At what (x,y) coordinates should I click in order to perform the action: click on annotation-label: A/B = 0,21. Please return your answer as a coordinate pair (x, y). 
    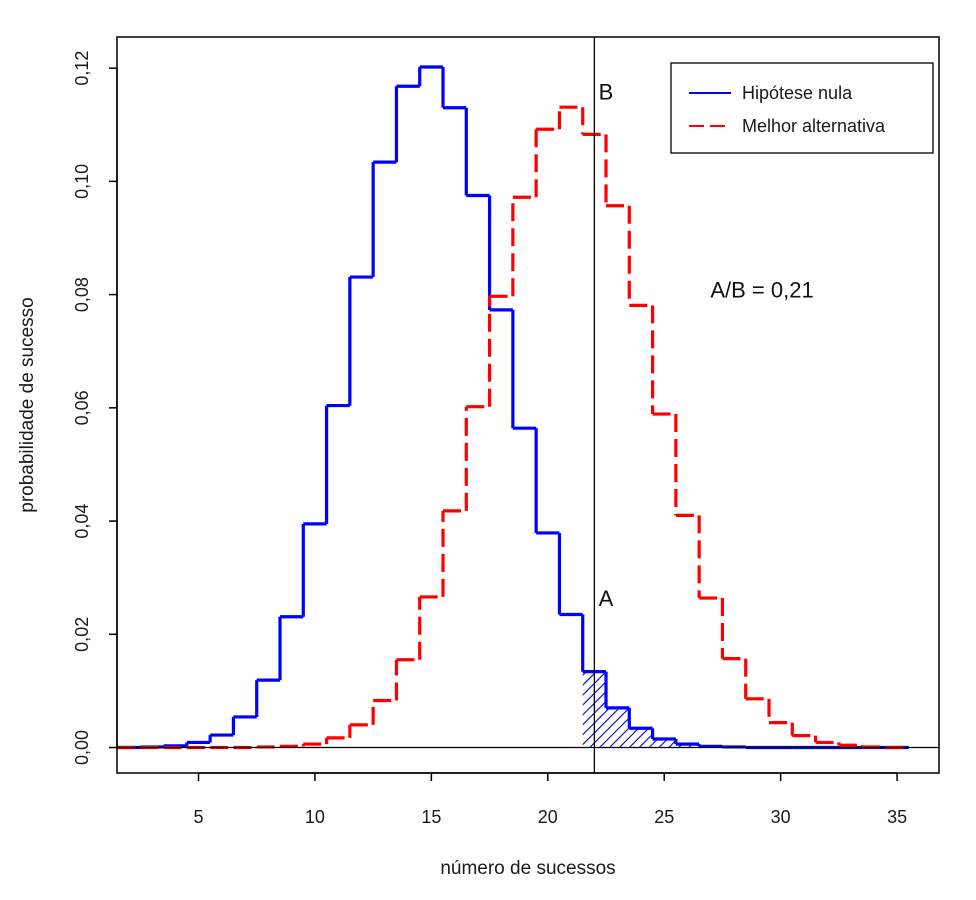
    Looking at the image, I should click on (761, 289).